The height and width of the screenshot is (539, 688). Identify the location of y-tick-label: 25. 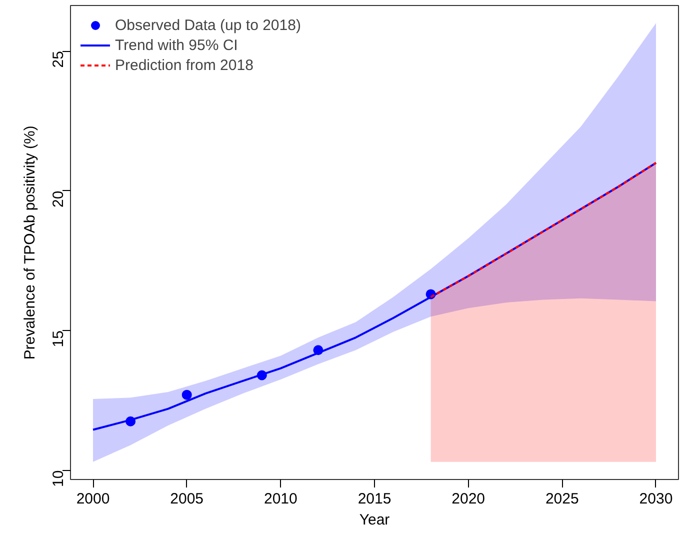
(58, 59).